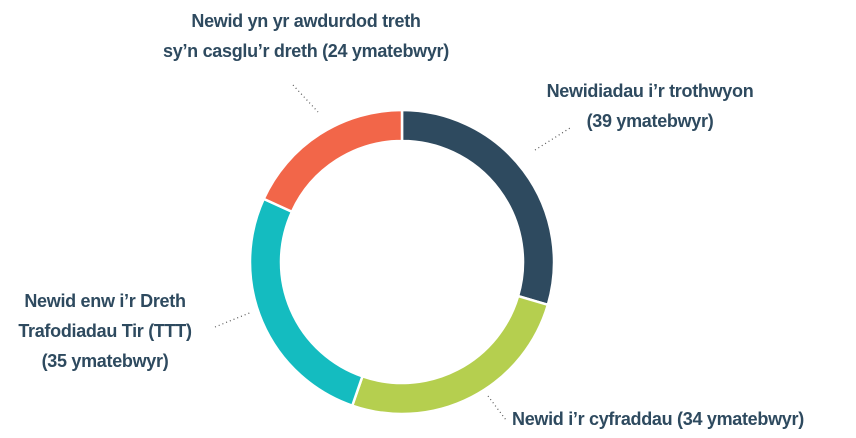 This screenshot has width=856, height=438. Describe the element at coordinates (104, 301) in the screenshot. I see `slice-label: Newid enw i’r Dreth` at that location.